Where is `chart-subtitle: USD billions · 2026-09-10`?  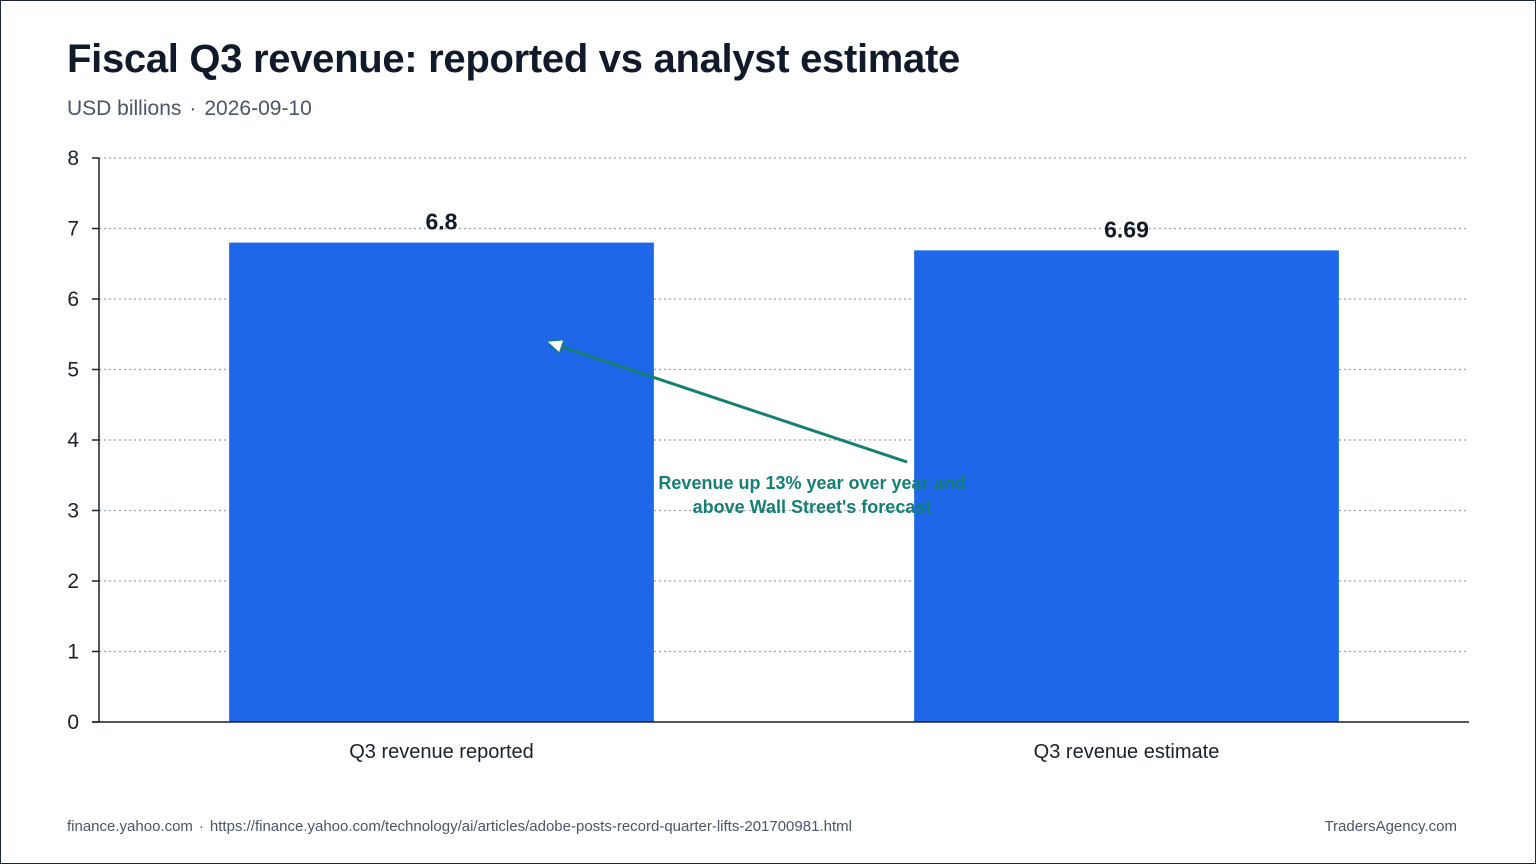
chart-subtitle: USD billions · 2026-09-10 is located at coordinates (189, 109).